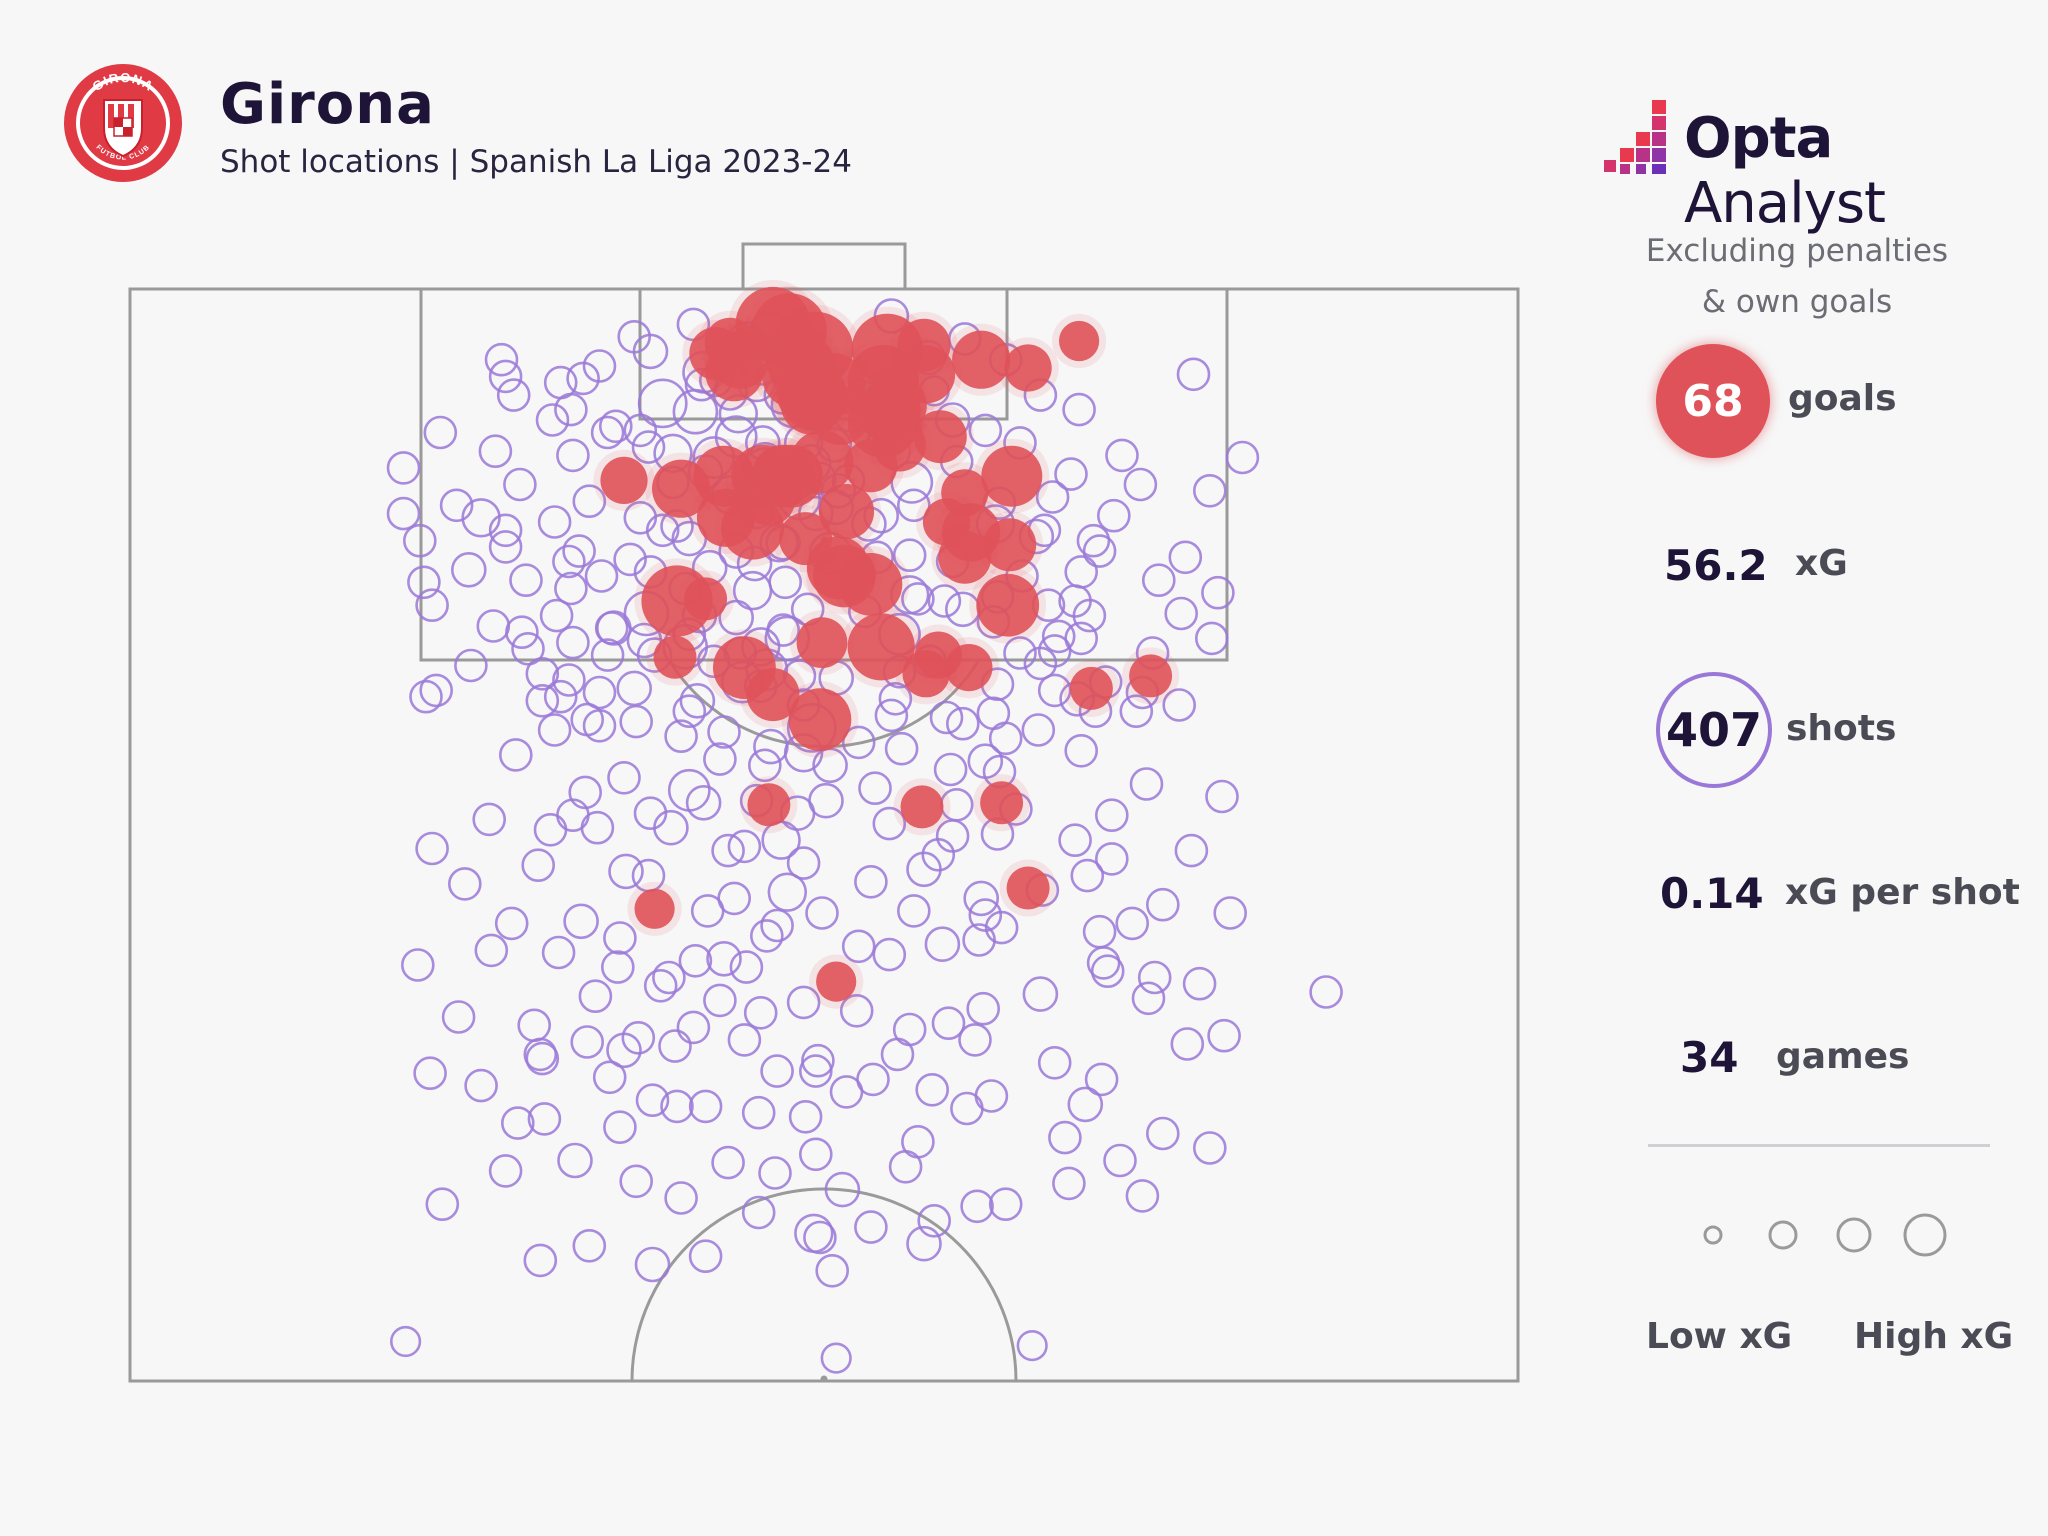  I want to click on goals-label: goals, so click(1842, 398).